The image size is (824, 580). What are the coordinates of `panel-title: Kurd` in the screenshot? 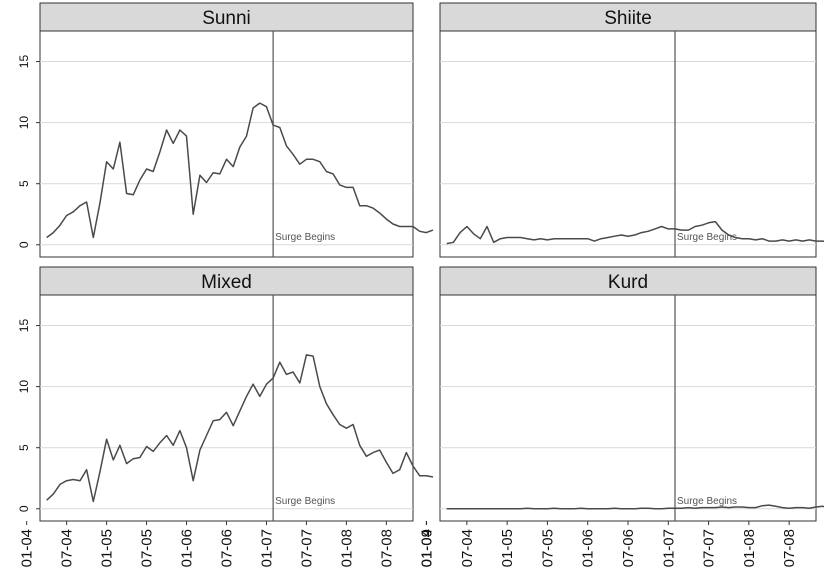 It's located at (628, 282).